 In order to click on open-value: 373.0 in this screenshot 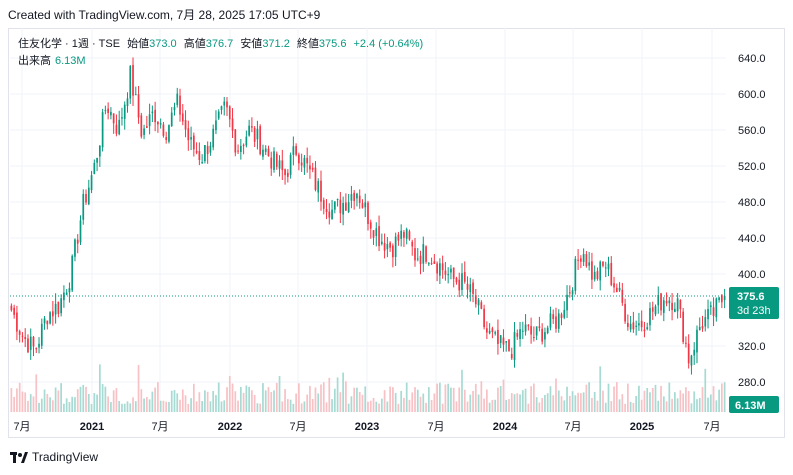, I will do `click(163, 44)`.